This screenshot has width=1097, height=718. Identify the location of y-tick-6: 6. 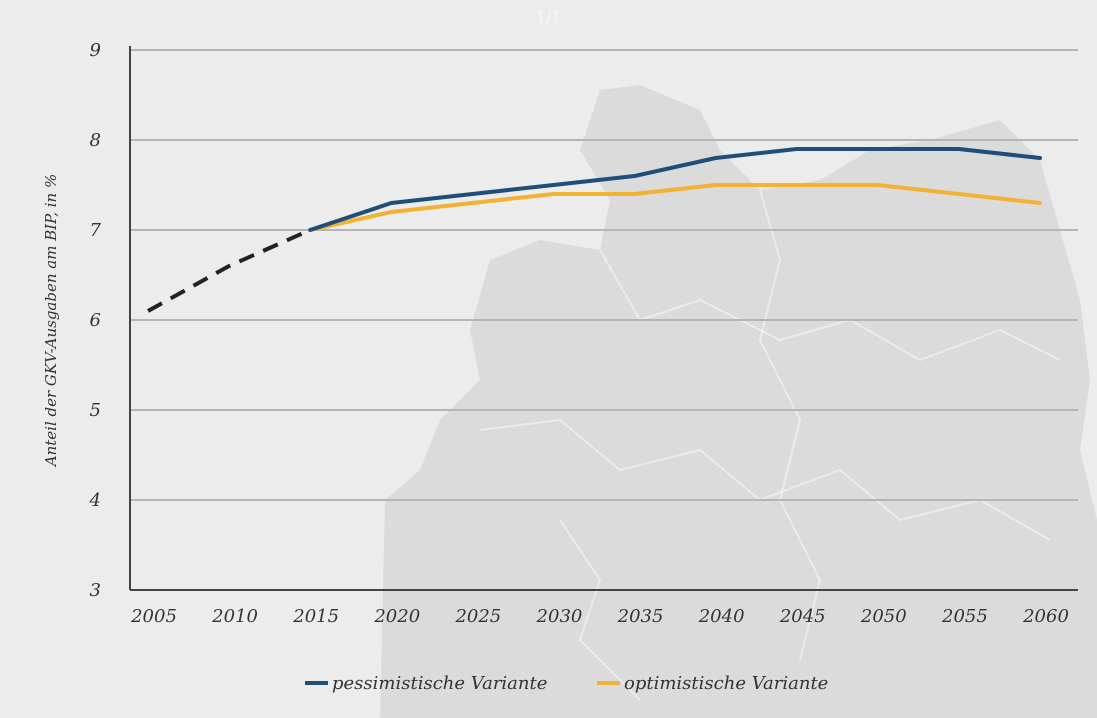
(95, 320).